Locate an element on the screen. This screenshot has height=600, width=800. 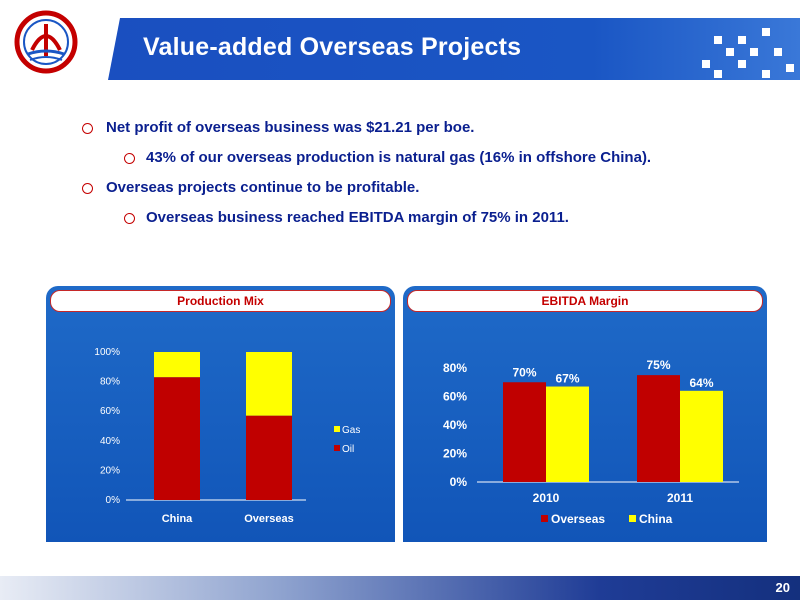
bar-gas-china is located at coordinates (177, 365).